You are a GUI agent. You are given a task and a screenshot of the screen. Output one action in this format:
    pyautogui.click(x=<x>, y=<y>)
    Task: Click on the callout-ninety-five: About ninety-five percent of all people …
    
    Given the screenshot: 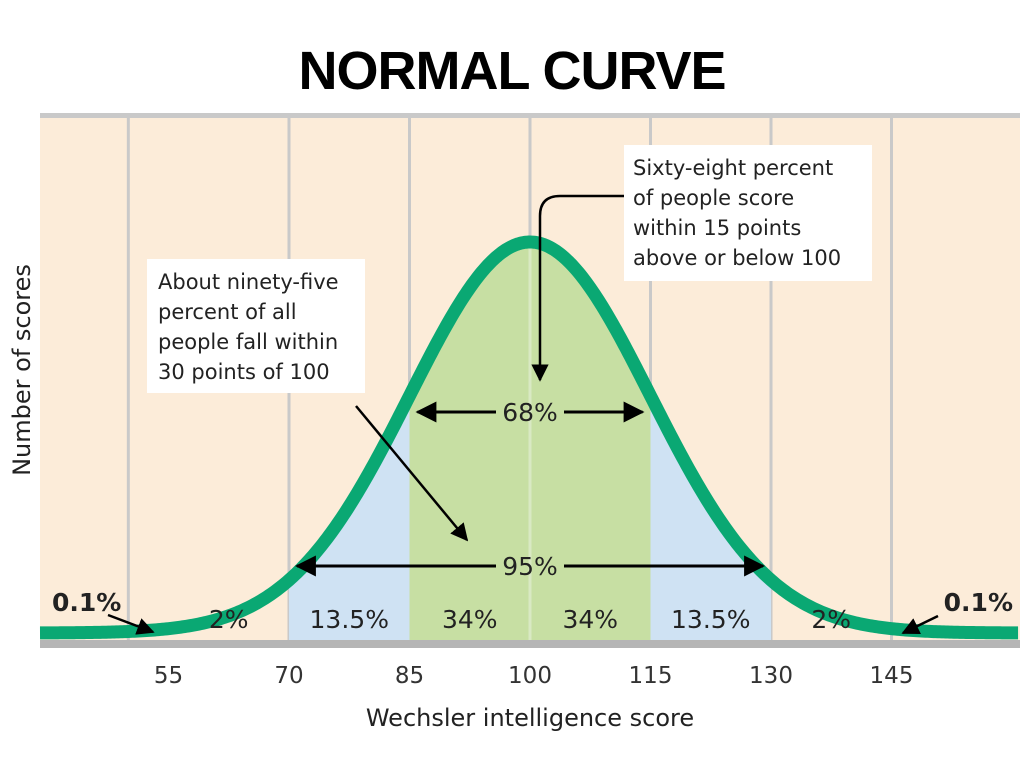 What is the action you would take?
    pyautogui.click(x=256, y=326)
    